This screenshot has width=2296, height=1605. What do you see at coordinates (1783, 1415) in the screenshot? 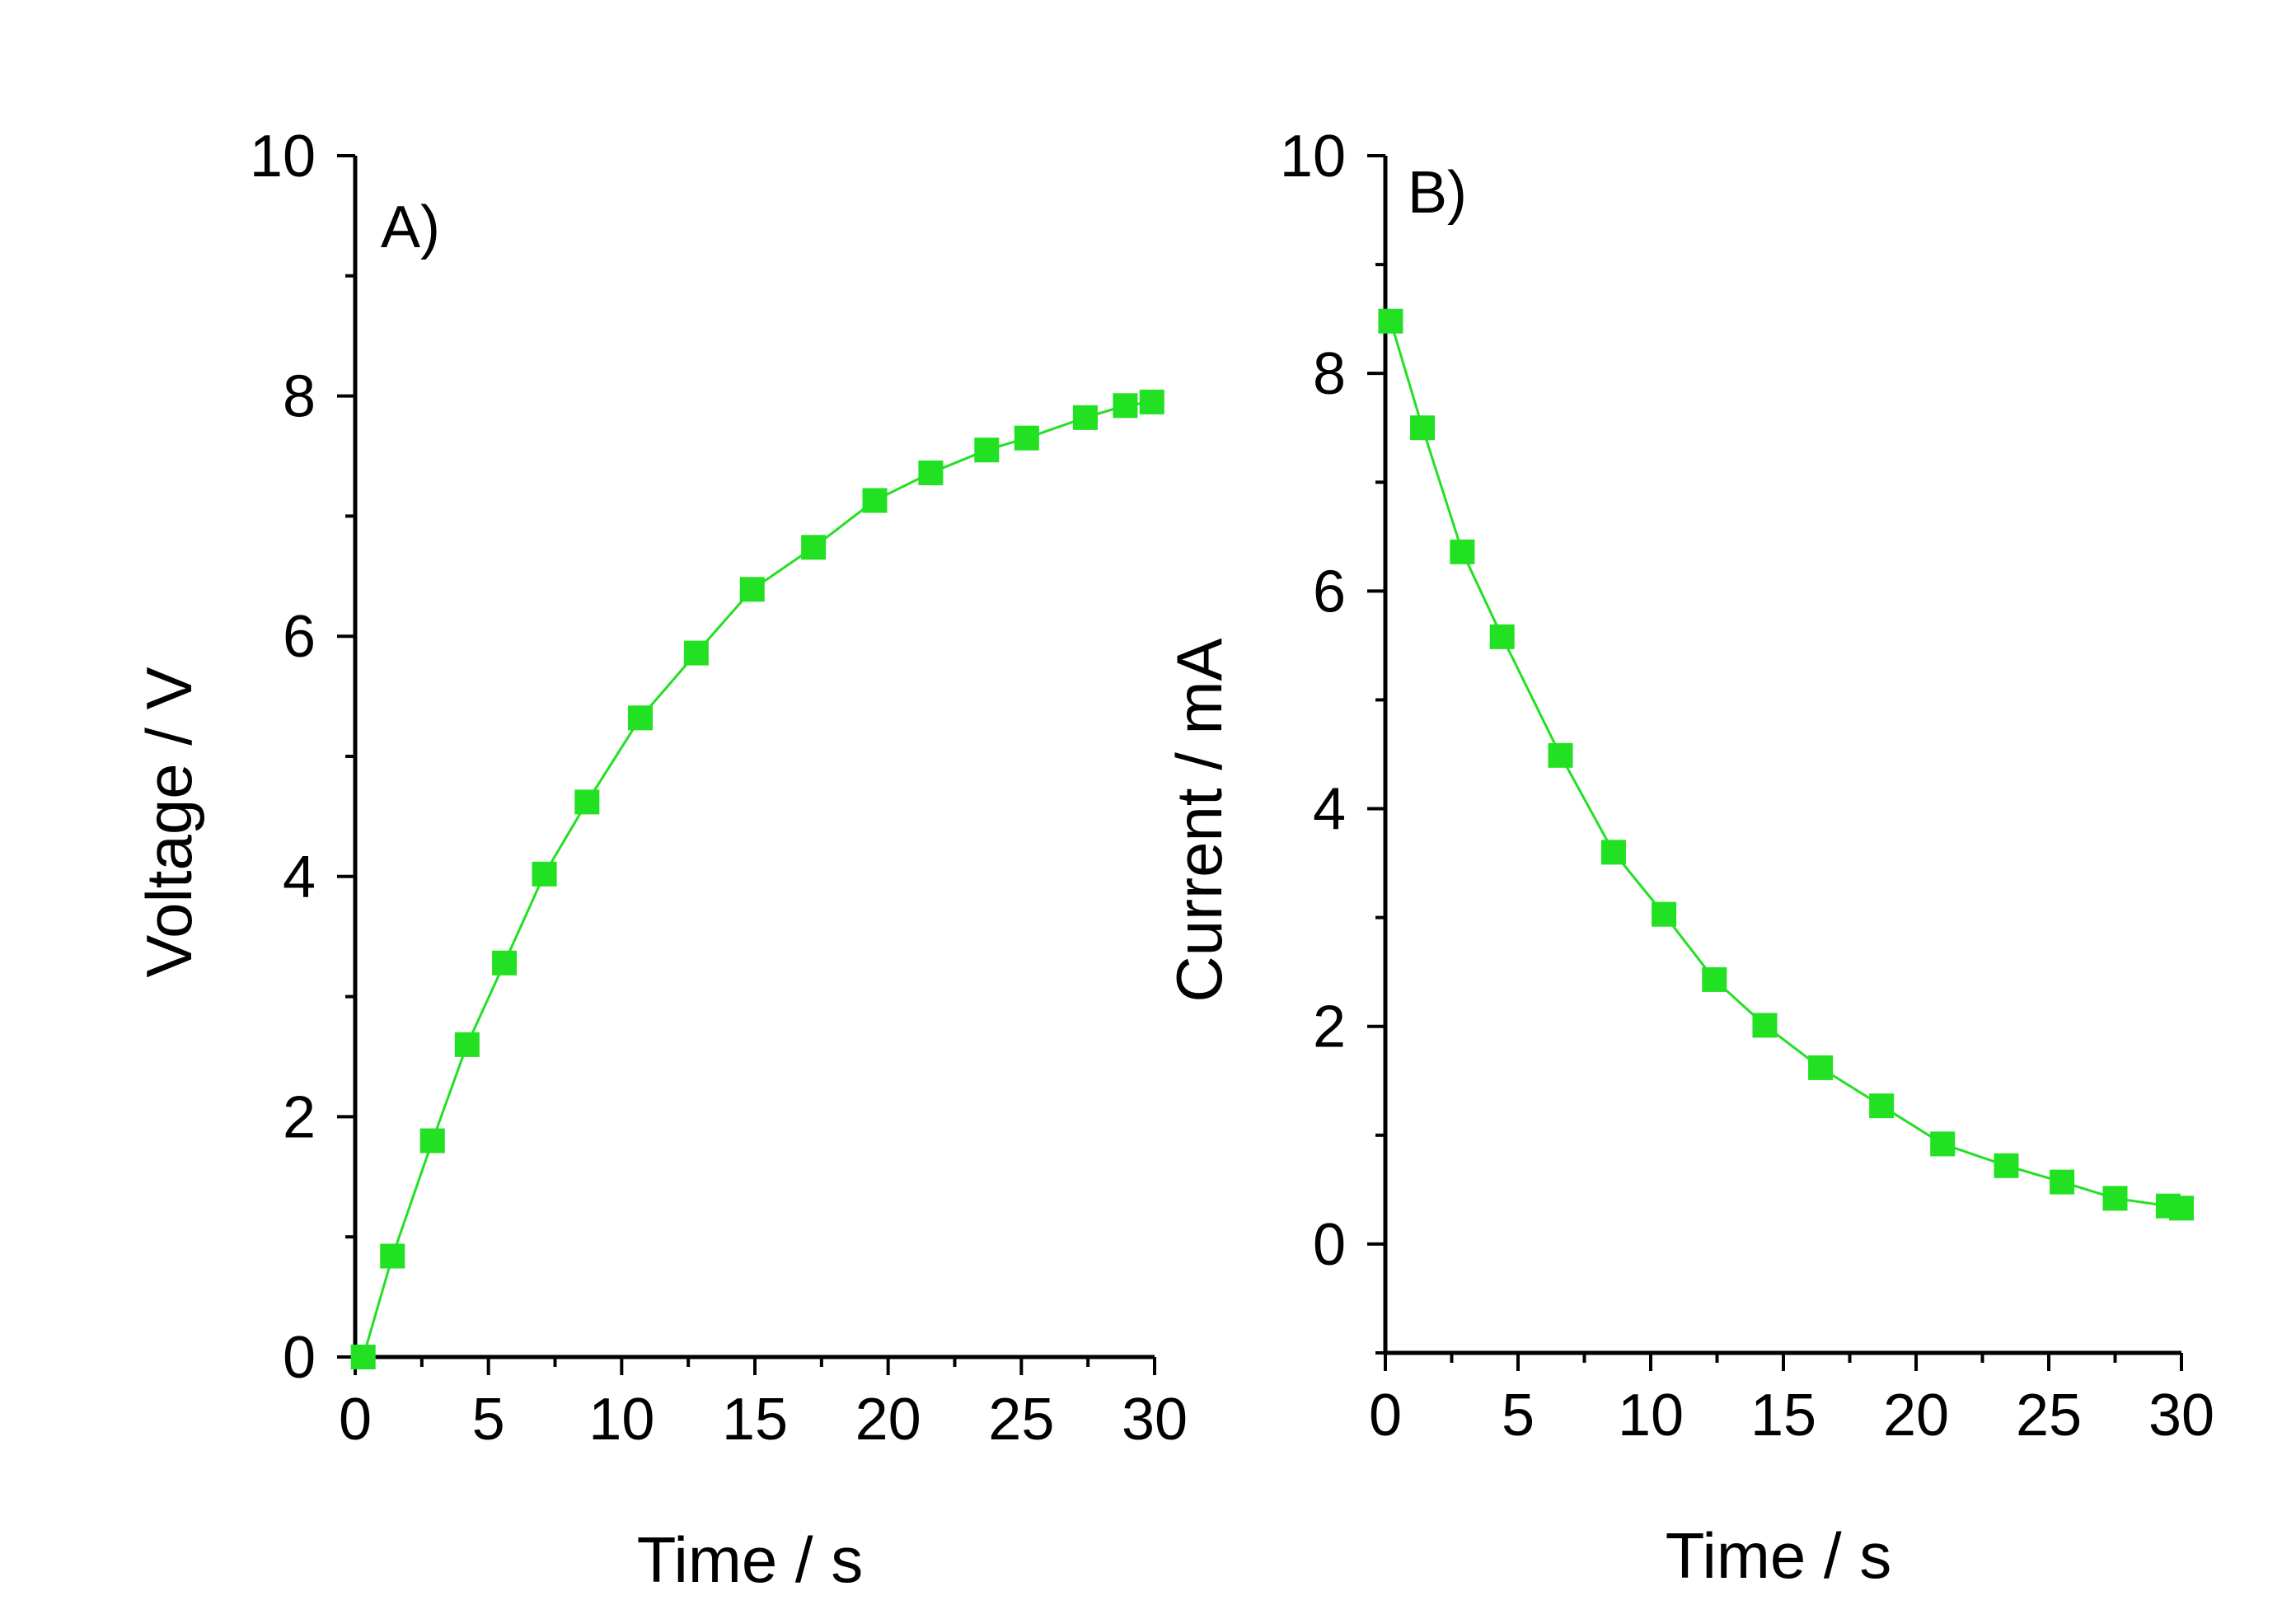
I see `current-x-tick-label-15: 15` at bounding box center [1783, 1415].